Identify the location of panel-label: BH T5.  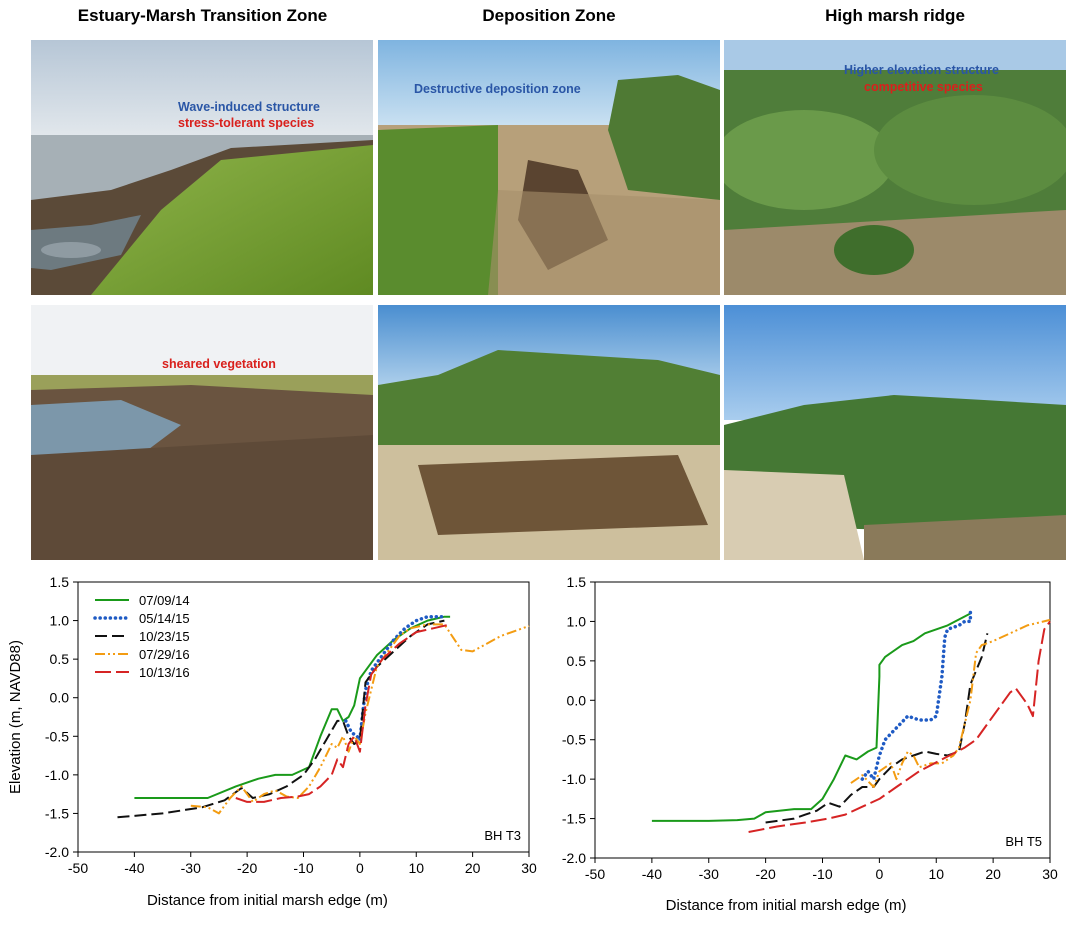
(1023, 841).